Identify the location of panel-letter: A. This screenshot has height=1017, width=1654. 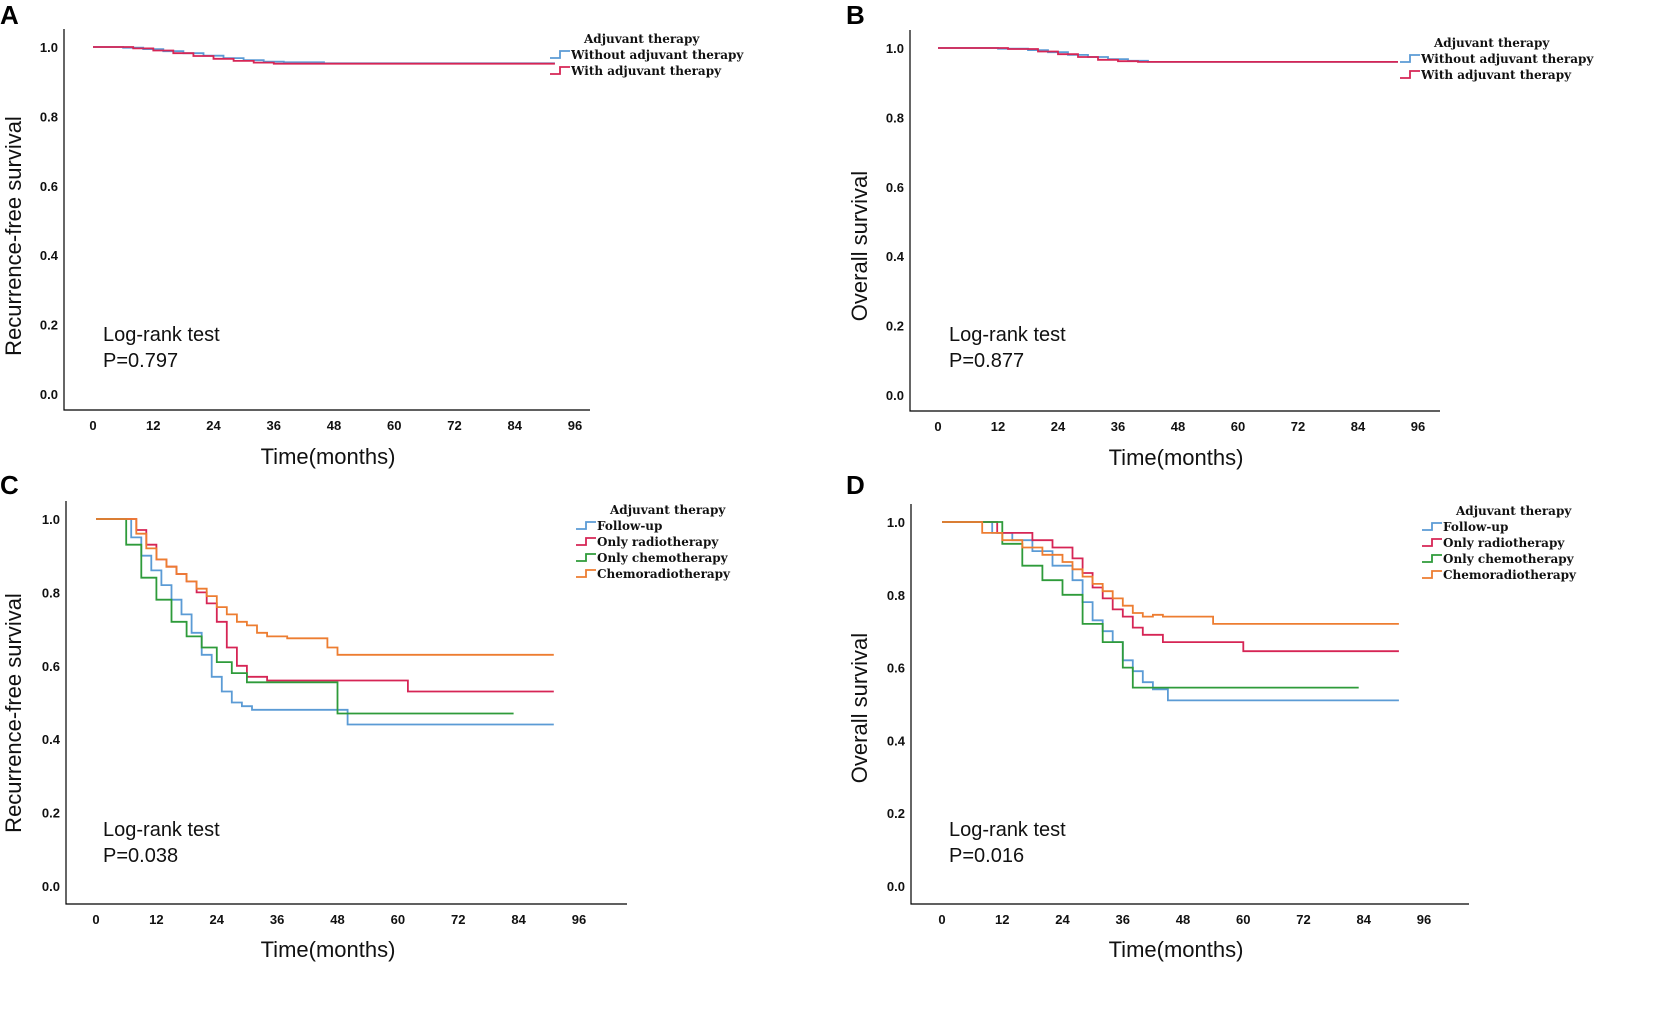
(9, 15).